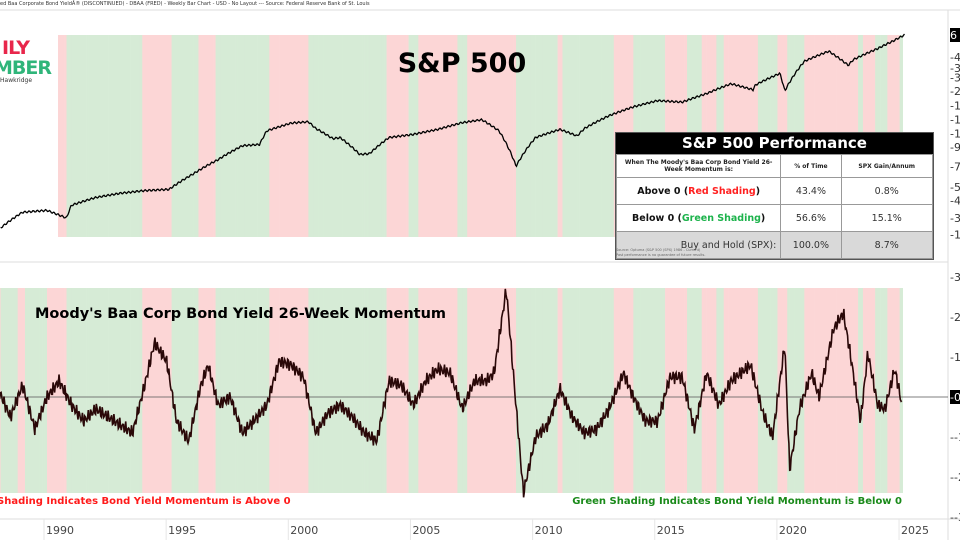  Describe the element at coordinates (60, 530) in the screenshot. I see `x-tick-label: 1990` at that location.